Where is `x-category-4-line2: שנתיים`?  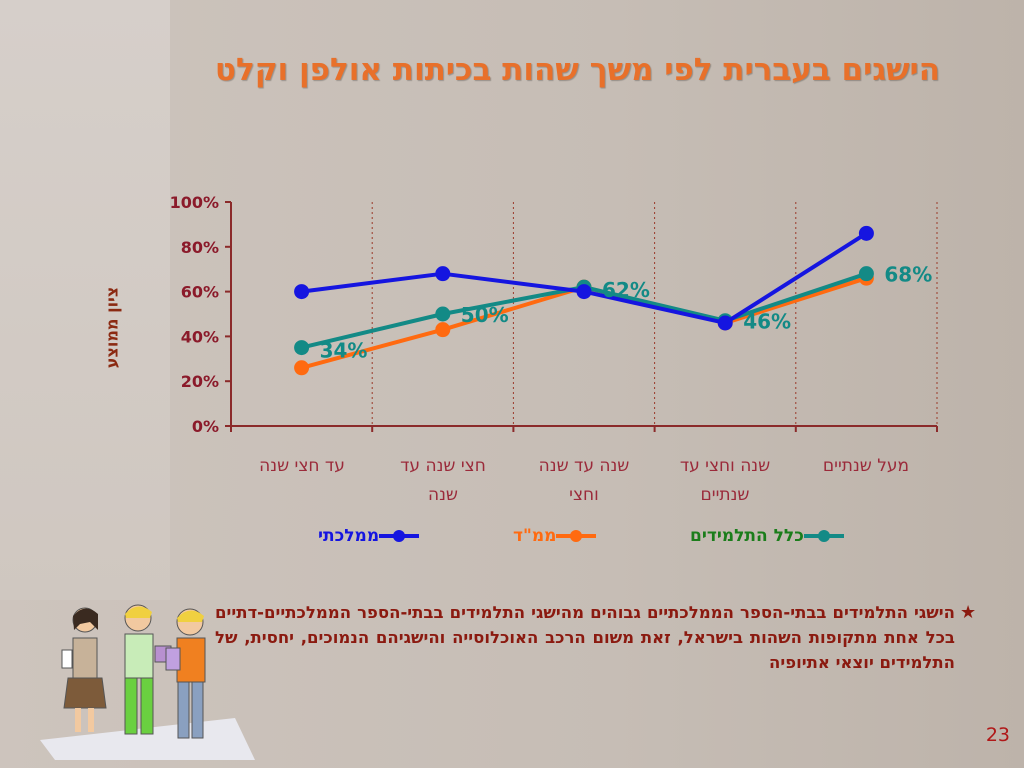
x-category-4-line2: שנתיים is located at coordinates (725, 495).